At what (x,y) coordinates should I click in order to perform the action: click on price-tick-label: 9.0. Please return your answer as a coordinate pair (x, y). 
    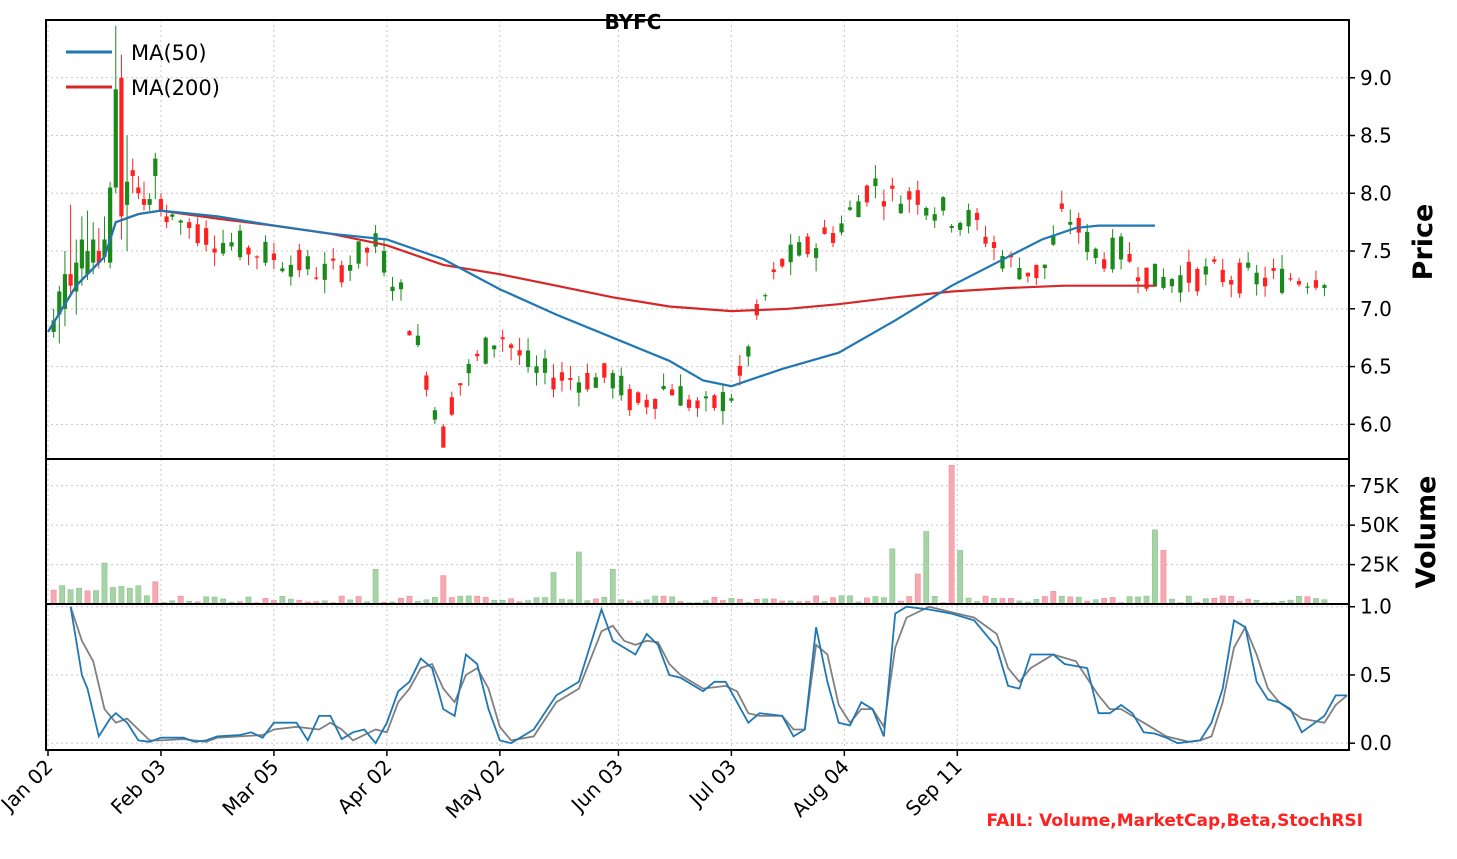
    Looking at the image, I should click on (1376, 78).